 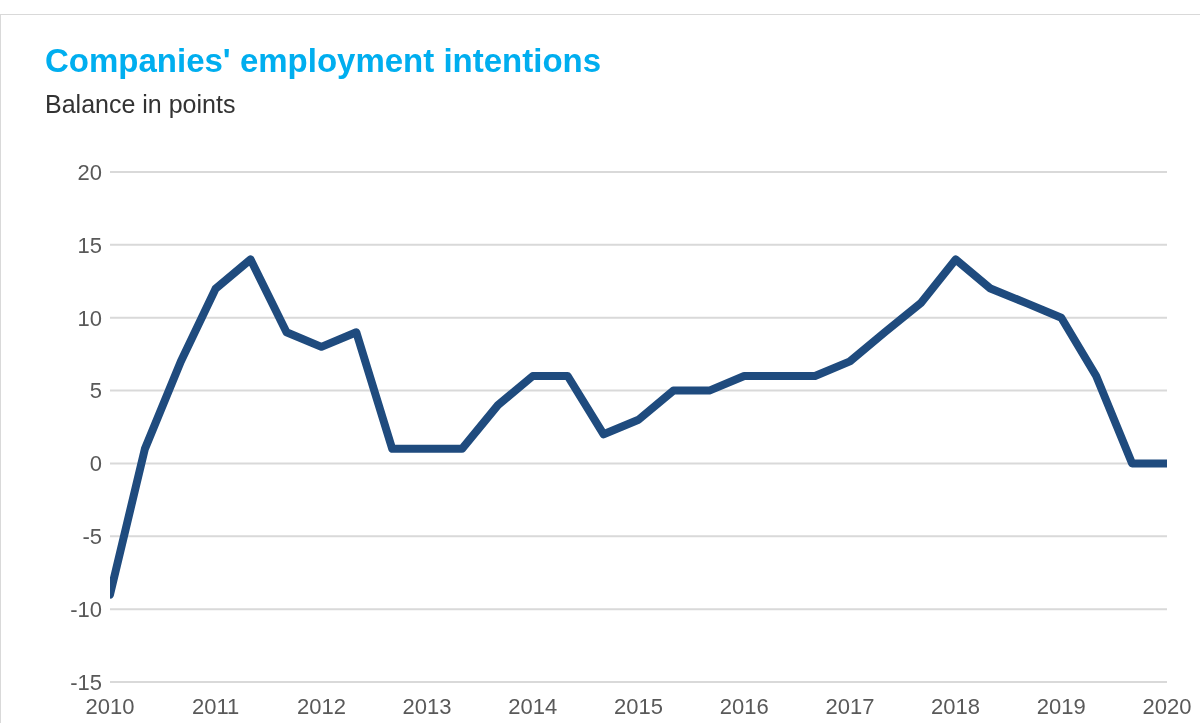 What do you see at coordinates (956, 706) in the screenshot?
I see `x-tick-label: 2018` at bounding box center [956, 706].